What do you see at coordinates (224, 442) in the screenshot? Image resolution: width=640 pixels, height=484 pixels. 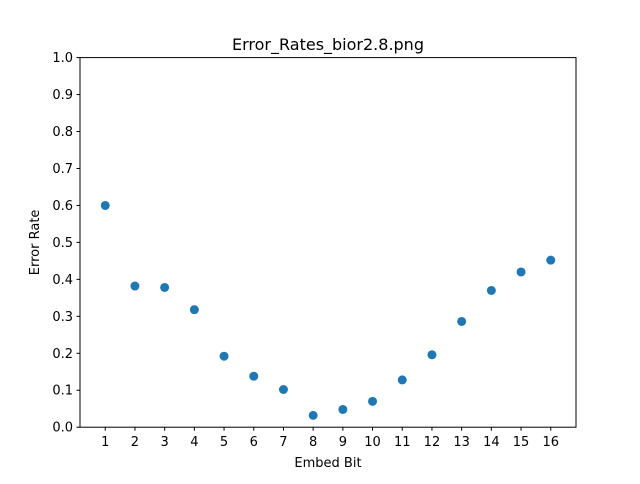 I see `x-tick-label: 5` at bounding box center [224, 442].